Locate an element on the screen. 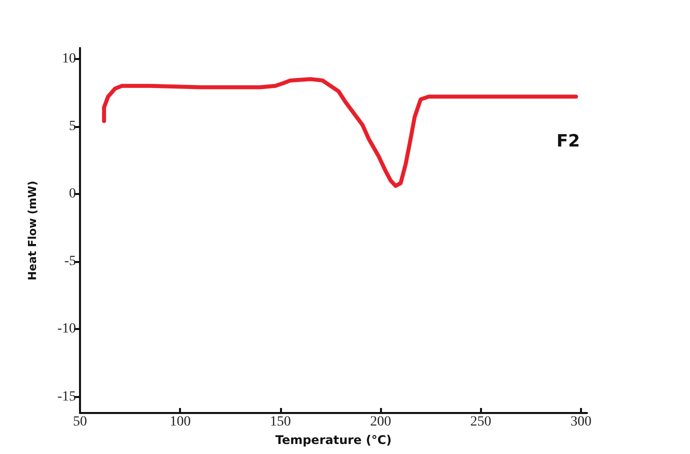  y-tick-label: 0 is located at coordinates (72, 194).